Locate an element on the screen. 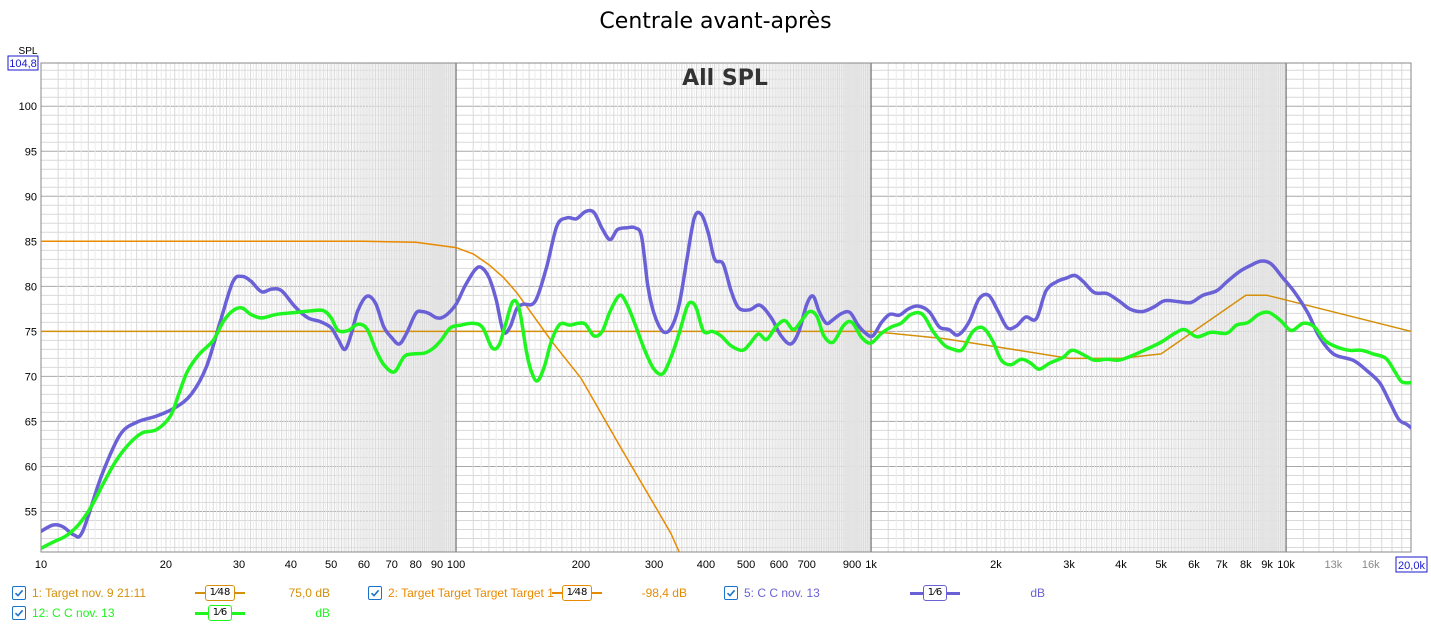 Image resolution: width=1431 pixels, height=625 pixels. x-tick-label: 1k is located at coordinates (871, 565).